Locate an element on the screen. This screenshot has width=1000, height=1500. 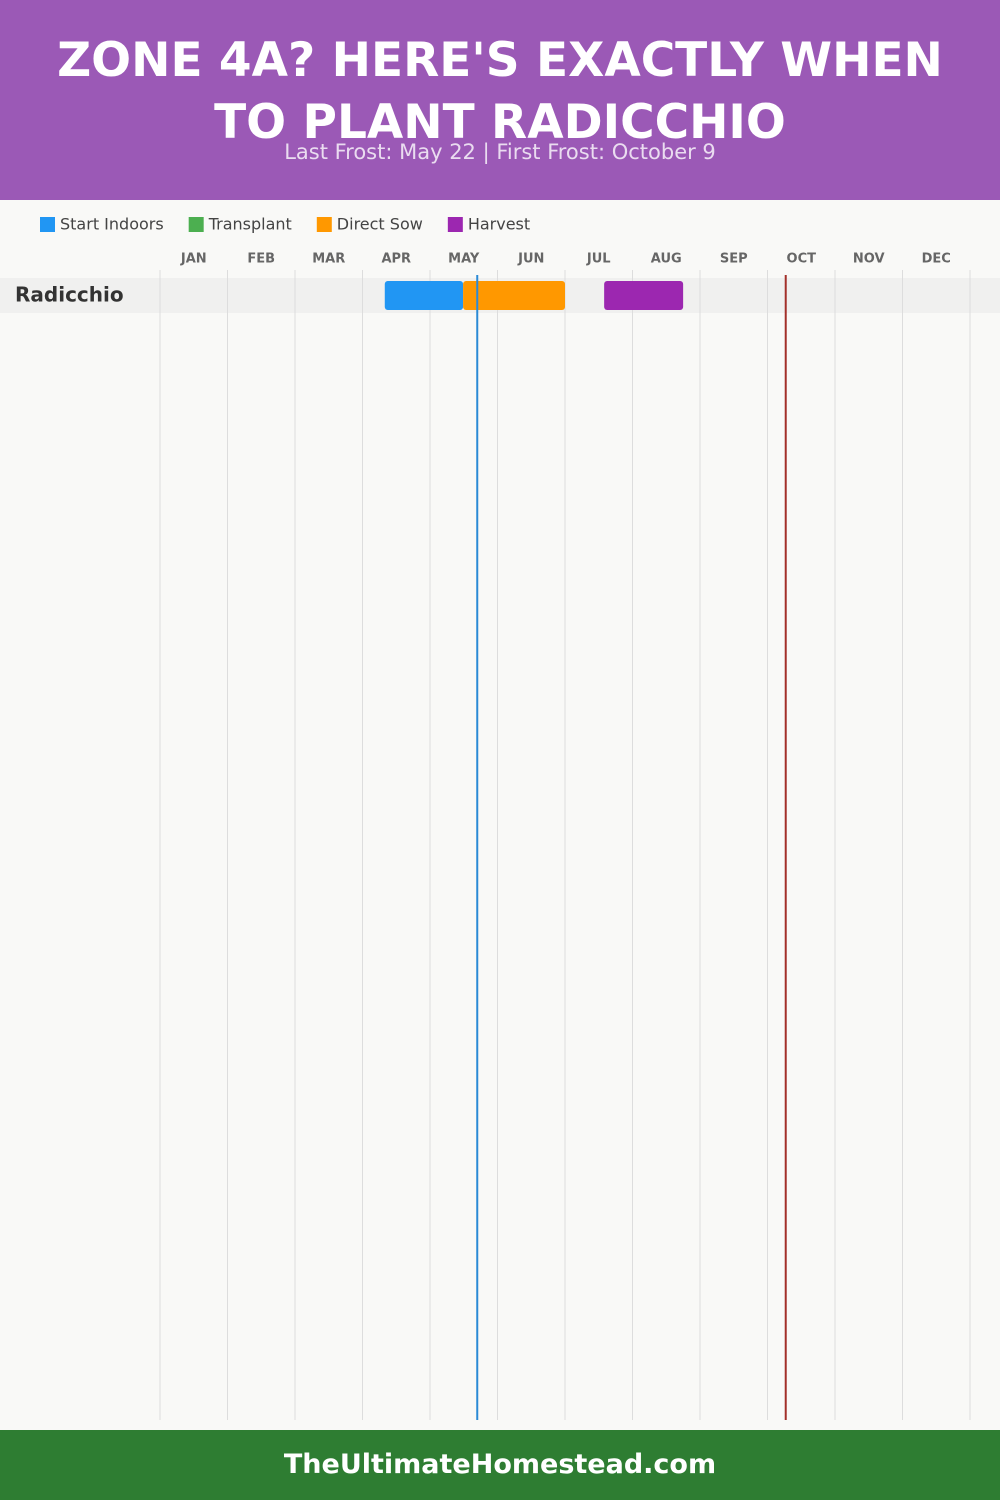
month-label: MAY is located at coordinates (464, 259).